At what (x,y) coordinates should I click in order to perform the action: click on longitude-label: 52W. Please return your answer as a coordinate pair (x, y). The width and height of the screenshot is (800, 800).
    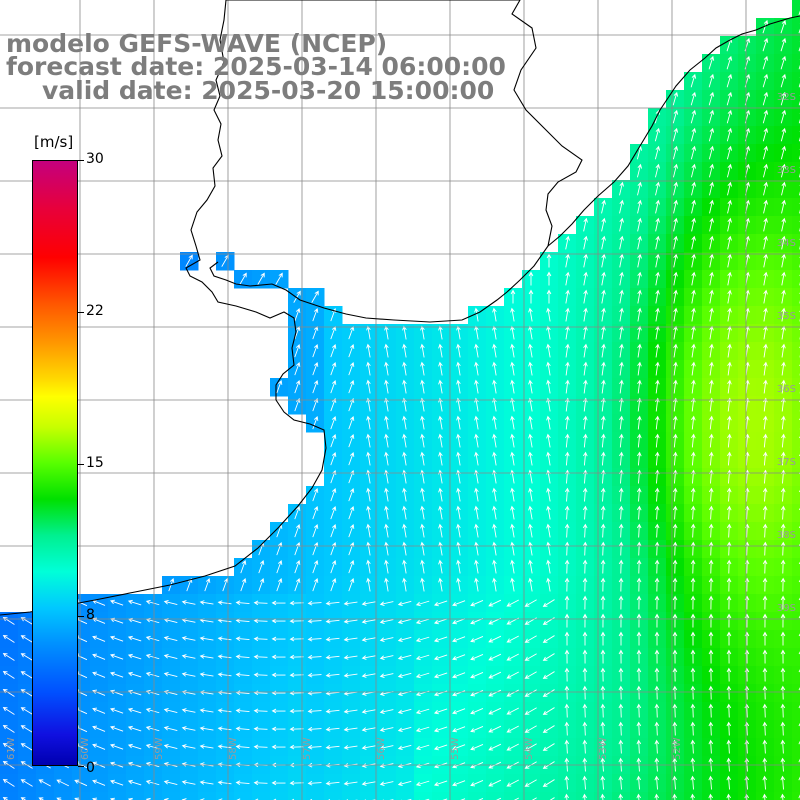
    Looking at the image, I should click on (677, 748).